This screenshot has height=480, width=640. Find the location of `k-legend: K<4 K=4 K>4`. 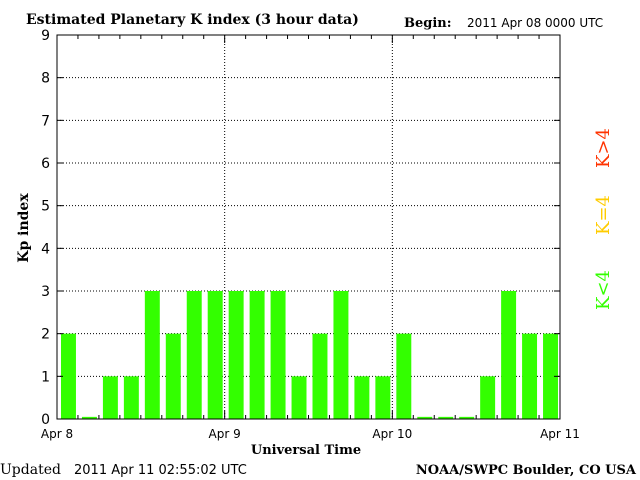

k-legend: K<4 K=4 K>4 is located at coordinates (603, 219).